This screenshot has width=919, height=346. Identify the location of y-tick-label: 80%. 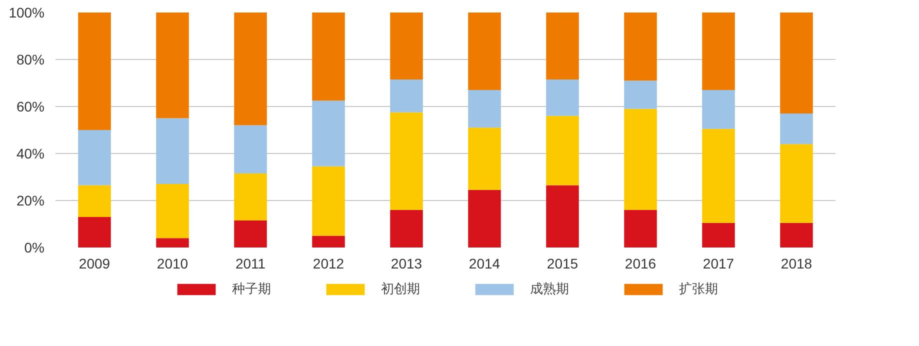
(30, 60).